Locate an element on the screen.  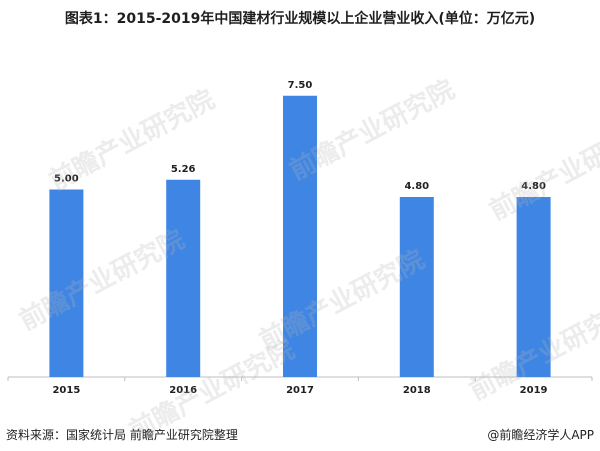
data-label-2017: 7.50 is located at coordinates (300, 85).